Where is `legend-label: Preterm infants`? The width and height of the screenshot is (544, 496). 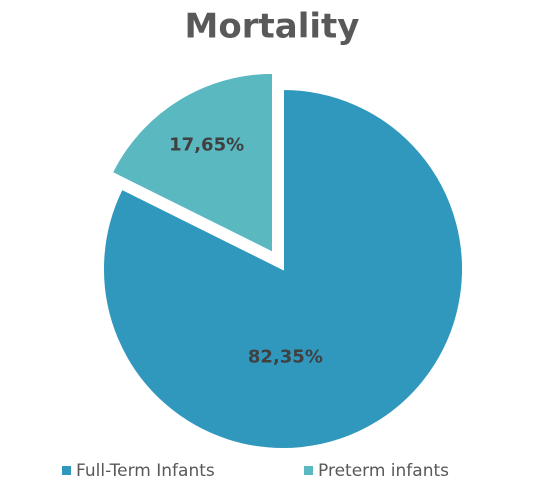 legend-label: Preterm infants is located at coordinates (383, 471).